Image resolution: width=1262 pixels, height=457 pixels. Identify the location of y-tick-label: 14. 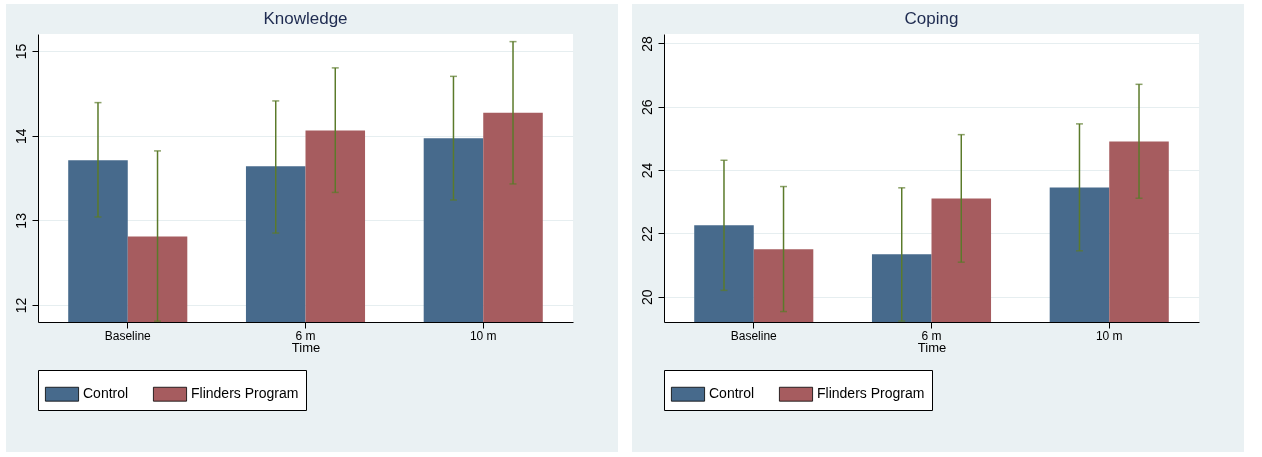
(20, 136).